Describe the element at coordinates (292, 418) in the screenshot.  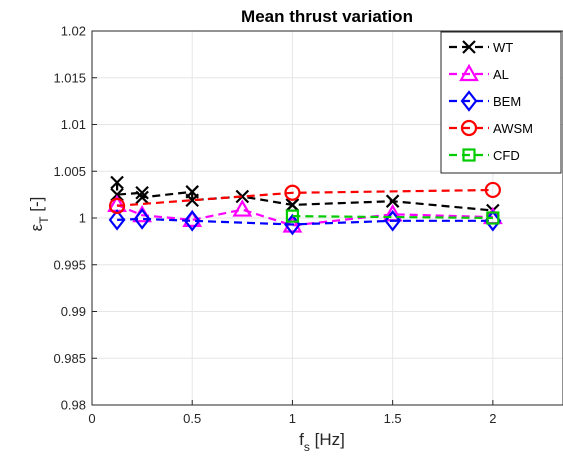
I see `x-tick-label: 1` at that location.